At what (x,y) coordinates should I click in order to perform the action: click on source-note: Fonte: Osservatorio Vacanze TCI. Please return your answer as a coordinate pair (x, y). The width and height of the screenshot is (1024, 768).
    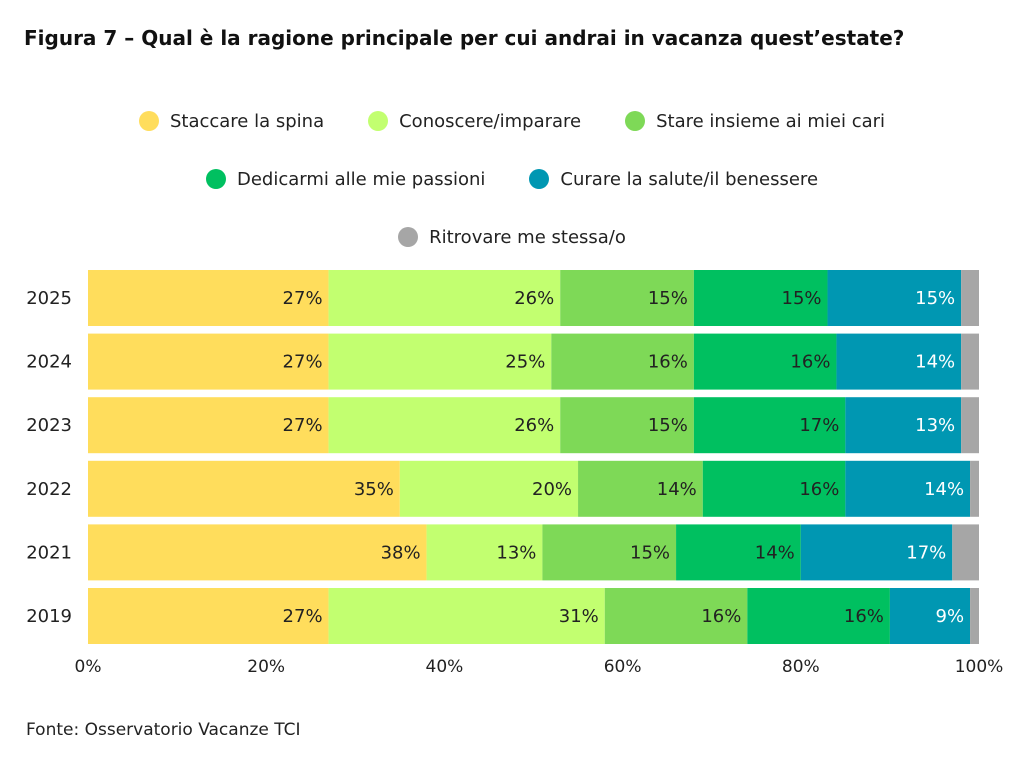
    Looking at the image, I should click on (163, 730).